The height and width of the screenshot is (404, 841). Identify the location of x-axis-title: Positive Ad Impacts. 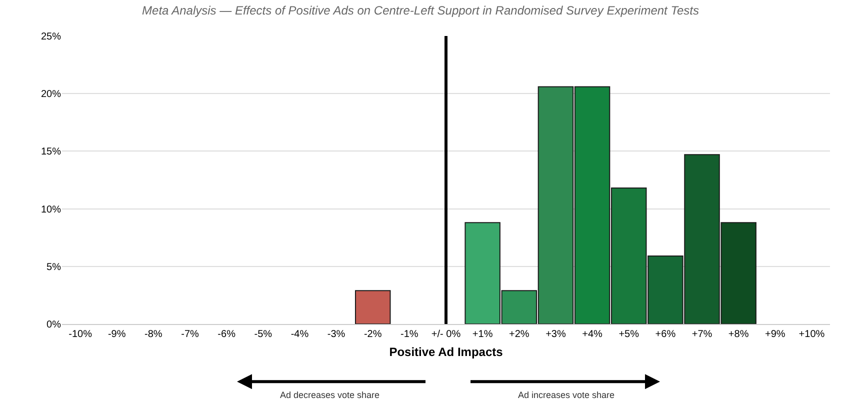
(446, 351).